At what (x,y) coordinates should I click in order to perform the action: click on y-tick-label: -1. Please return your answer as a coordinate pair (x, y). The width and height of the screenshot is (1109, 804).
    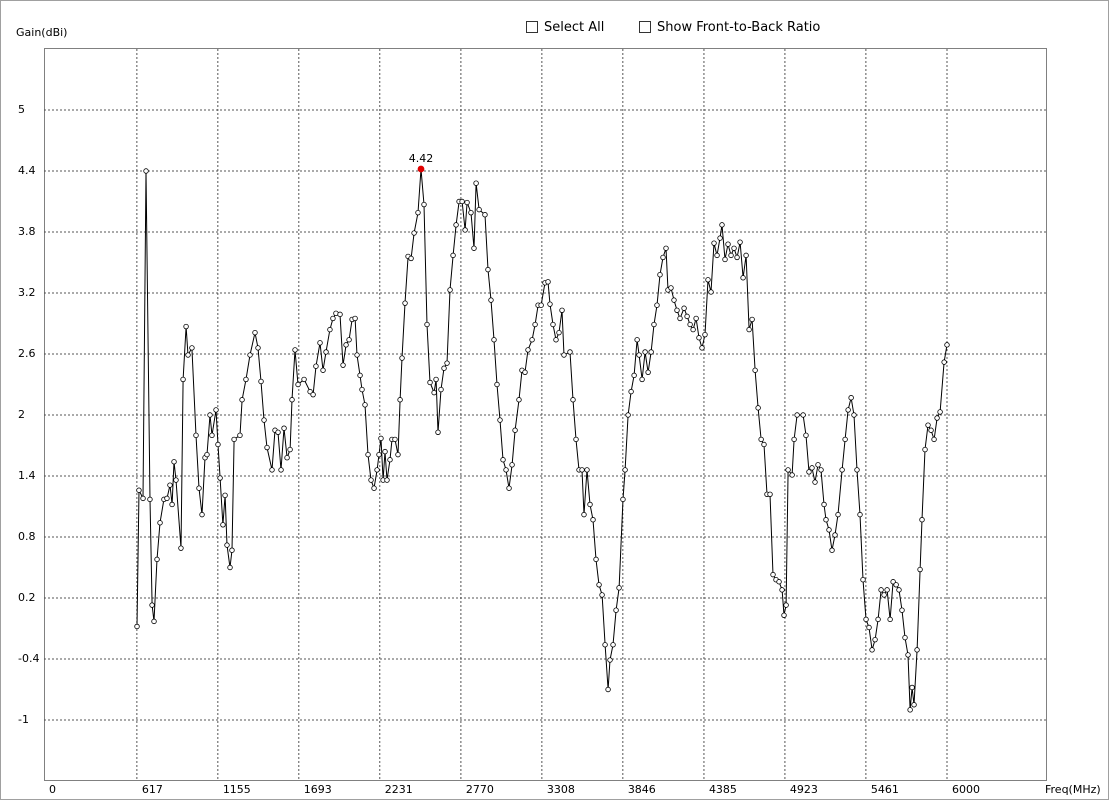
    Looking at the image, I should click on (23, 719).